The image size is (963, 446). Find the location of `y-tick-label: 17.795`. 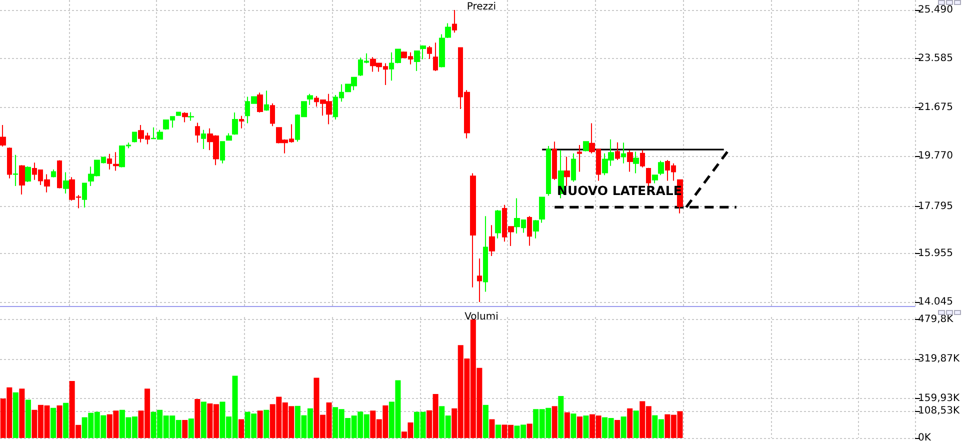

y-tick-label: 17.795 is located at coordinates (935, 206).